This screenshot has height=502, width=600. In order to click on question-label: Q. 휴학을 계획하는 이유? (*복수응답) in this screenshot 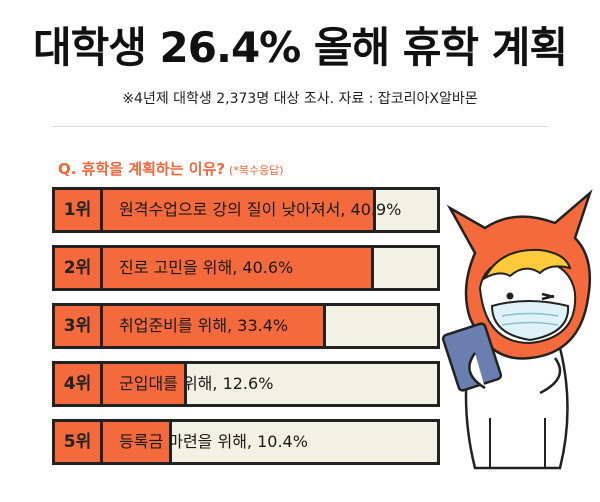, I will do `click(171, 168)`.